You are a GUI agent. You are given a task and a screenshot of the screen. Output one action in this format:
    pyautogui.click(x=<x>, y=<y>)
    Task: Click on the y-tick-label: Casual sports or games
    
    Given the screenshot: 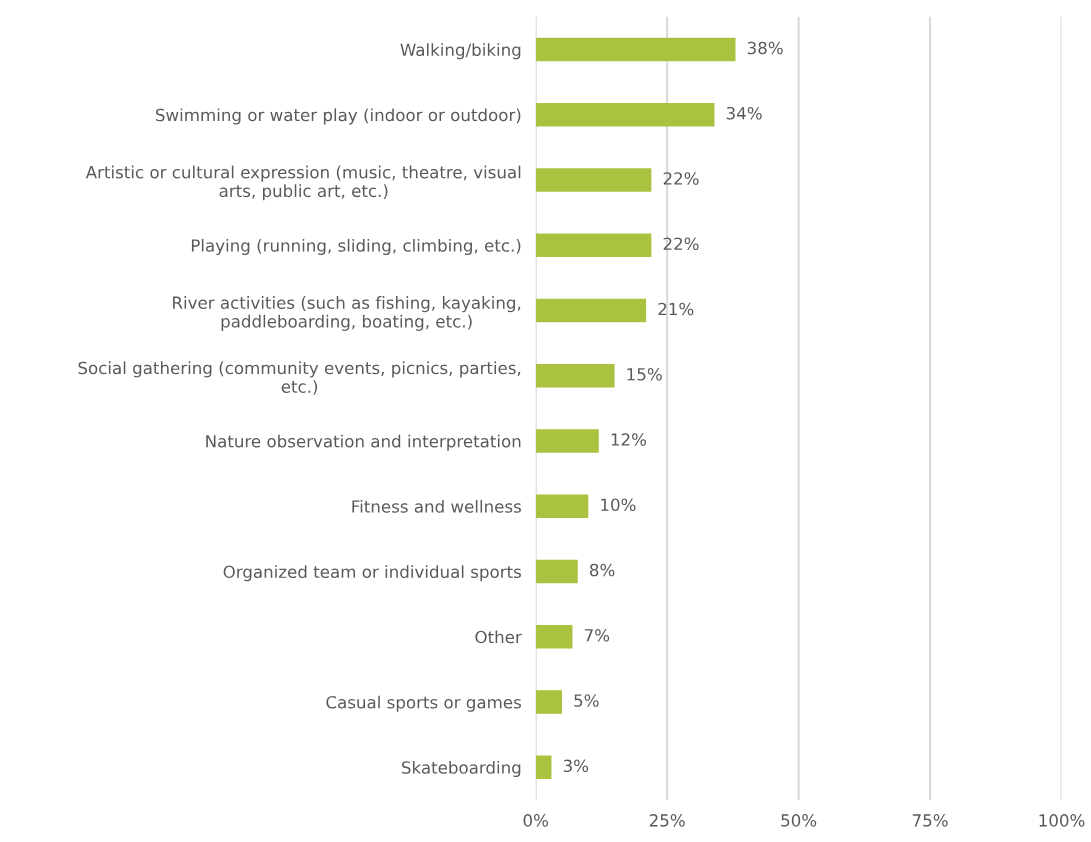 What is the action you would take?
    pyautogui.click(x=423, y=703)
    